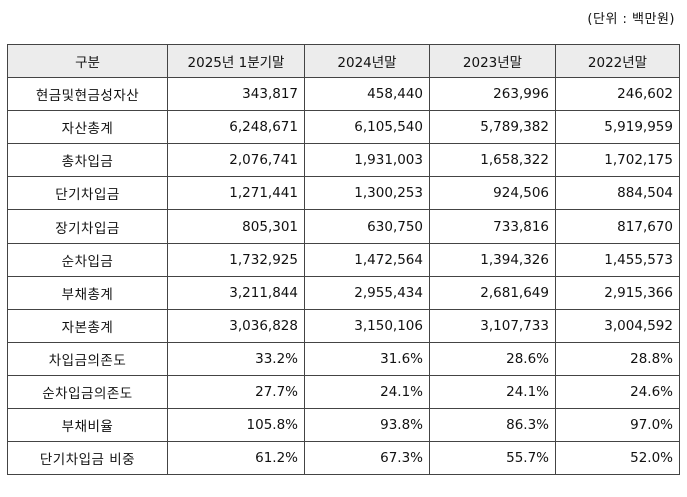  I want to click on table-cell: 55.7%, so click(492, 458).